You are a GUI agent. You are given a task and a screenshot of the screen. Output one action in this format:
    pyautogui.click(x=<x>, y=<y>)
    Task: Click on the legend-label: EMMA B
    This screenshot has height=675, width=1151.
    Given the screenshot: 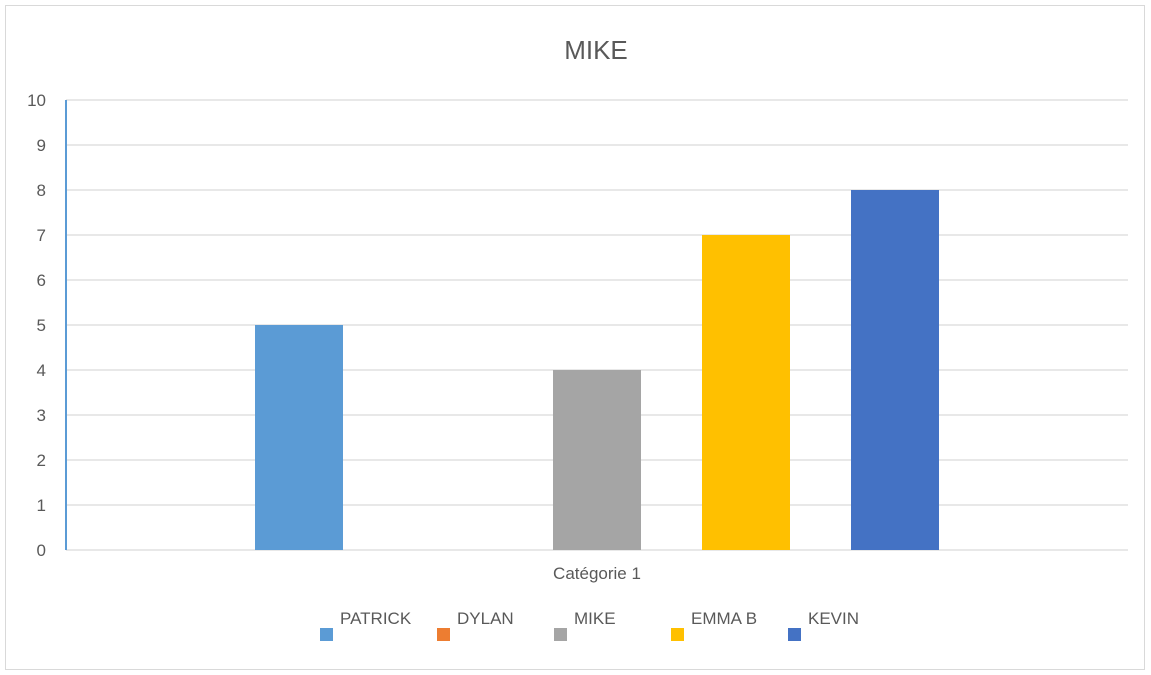 What is the action you would take?
    pyautogui.click(x=724, y=618)
    